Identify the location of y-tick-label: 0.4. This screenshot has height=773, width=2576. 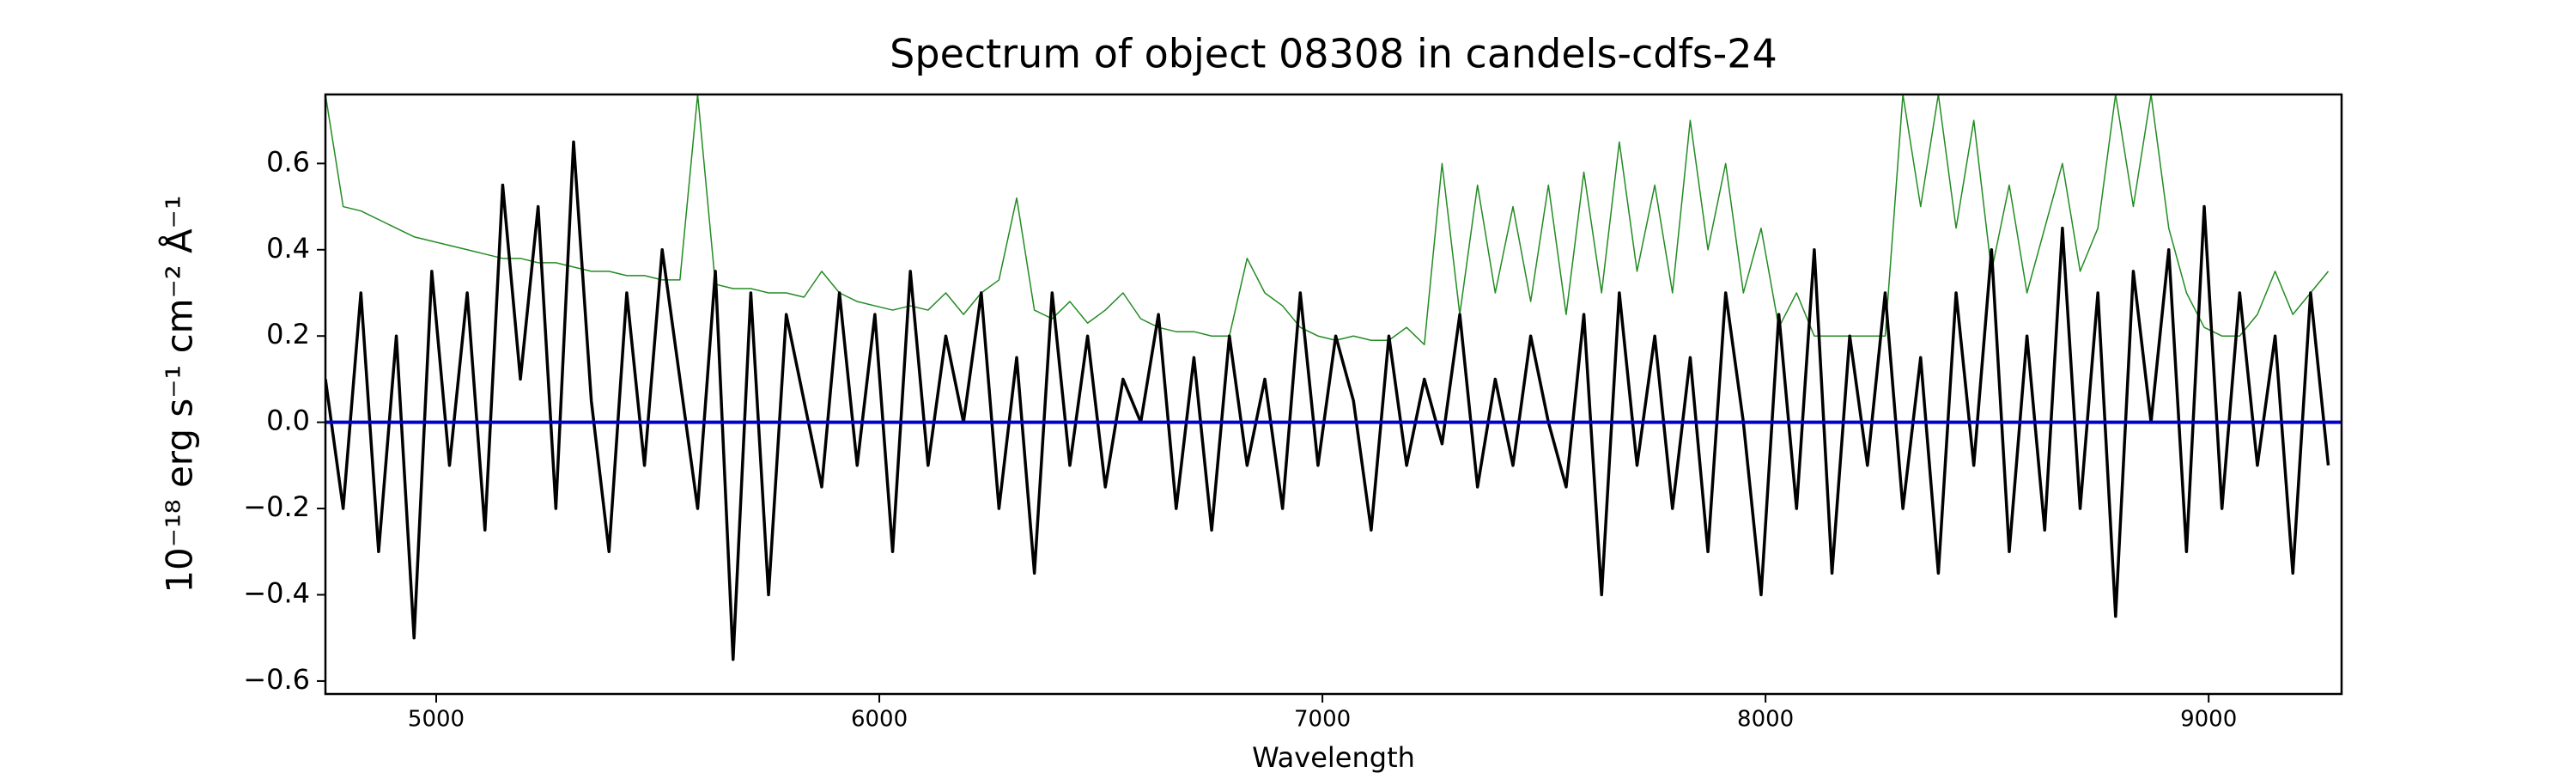
(288, 249).